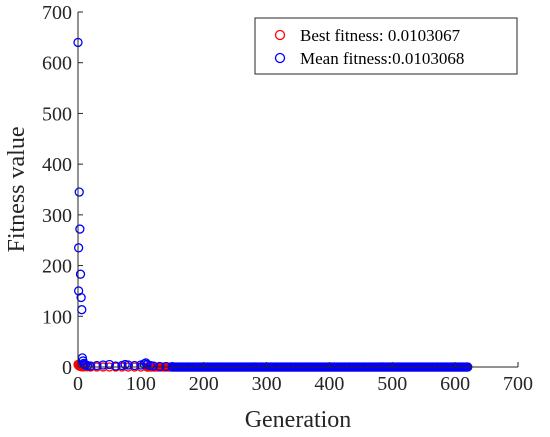 The height and width of the screenshot is (437, 550). What do you see at coordinates (267, 384) in the screenshot?
I see `x-tick-label: 300` at bounding box center [267, 384].